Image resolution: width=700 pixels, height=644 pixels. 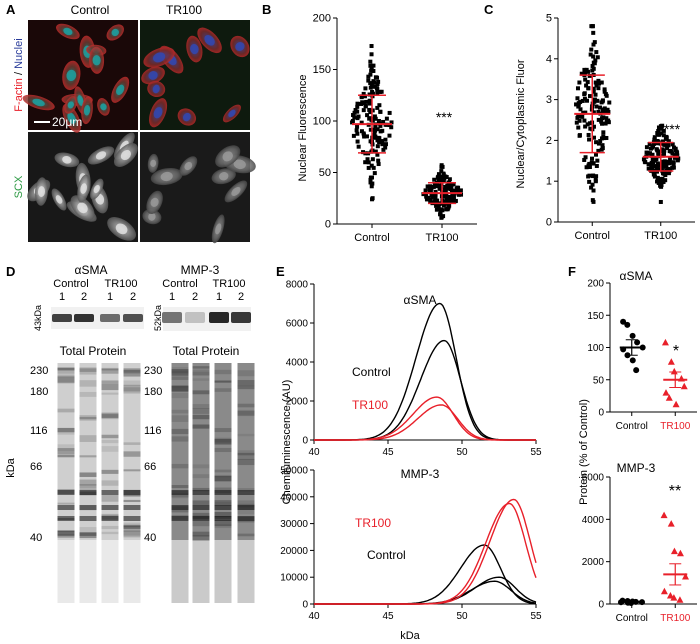 I want to click on panel-c-significance: ***, so click(x=672, y=129).